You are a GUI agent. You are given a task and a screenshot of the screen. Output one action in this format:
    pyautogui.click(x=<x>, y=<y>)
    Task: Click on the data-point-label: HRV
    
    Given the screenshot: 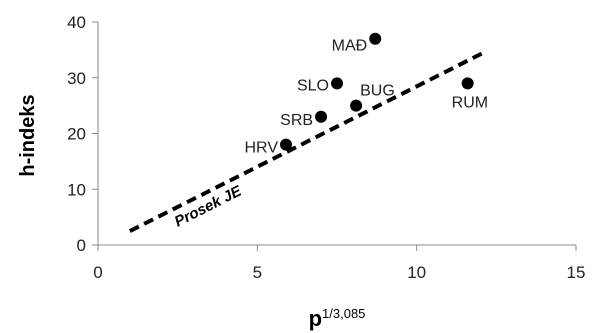 What is the action you would take?
    pyautogui.click(x=262, y=148)
    